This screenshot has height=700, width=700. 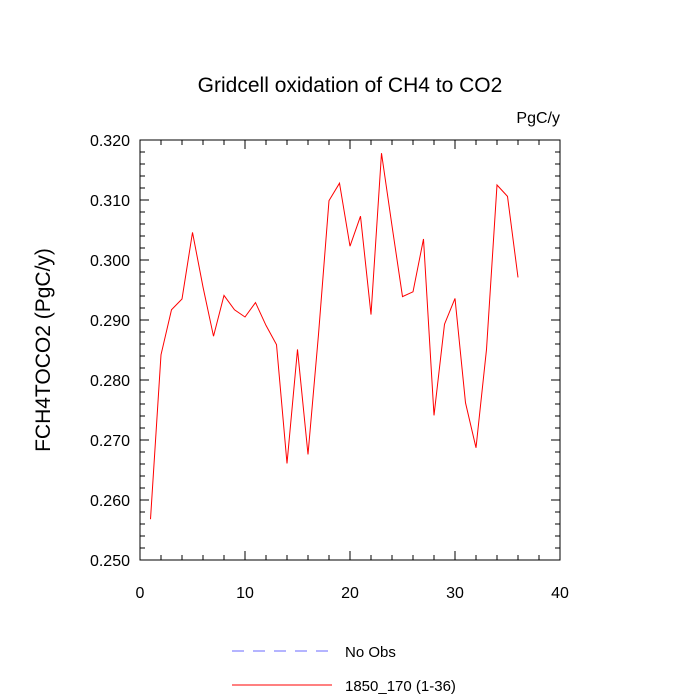 I want to click on y-tick-label: 0.290, so click(x=110, y=321).